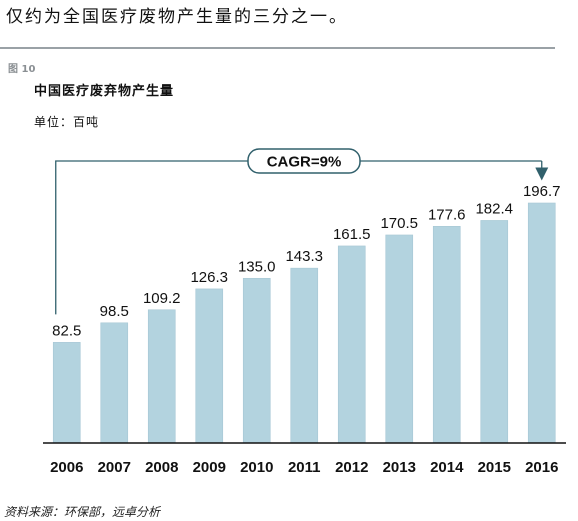 The height and width of the screenshot is (521, 578). I want to click on value-label-2011: 143.3, so click(304, 256).